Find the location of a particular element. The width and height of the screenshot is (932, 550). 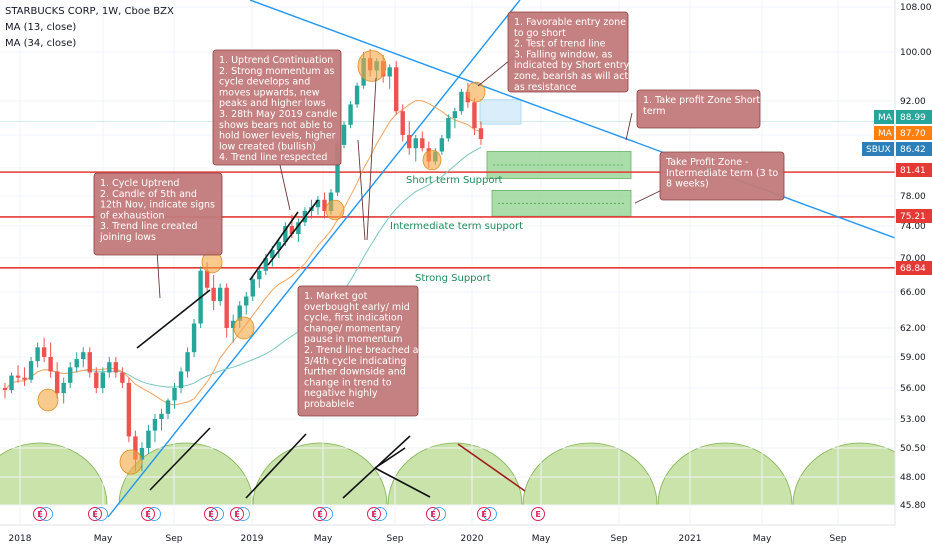

time-tick-label: 2018 is located at coordinates (20, 539).